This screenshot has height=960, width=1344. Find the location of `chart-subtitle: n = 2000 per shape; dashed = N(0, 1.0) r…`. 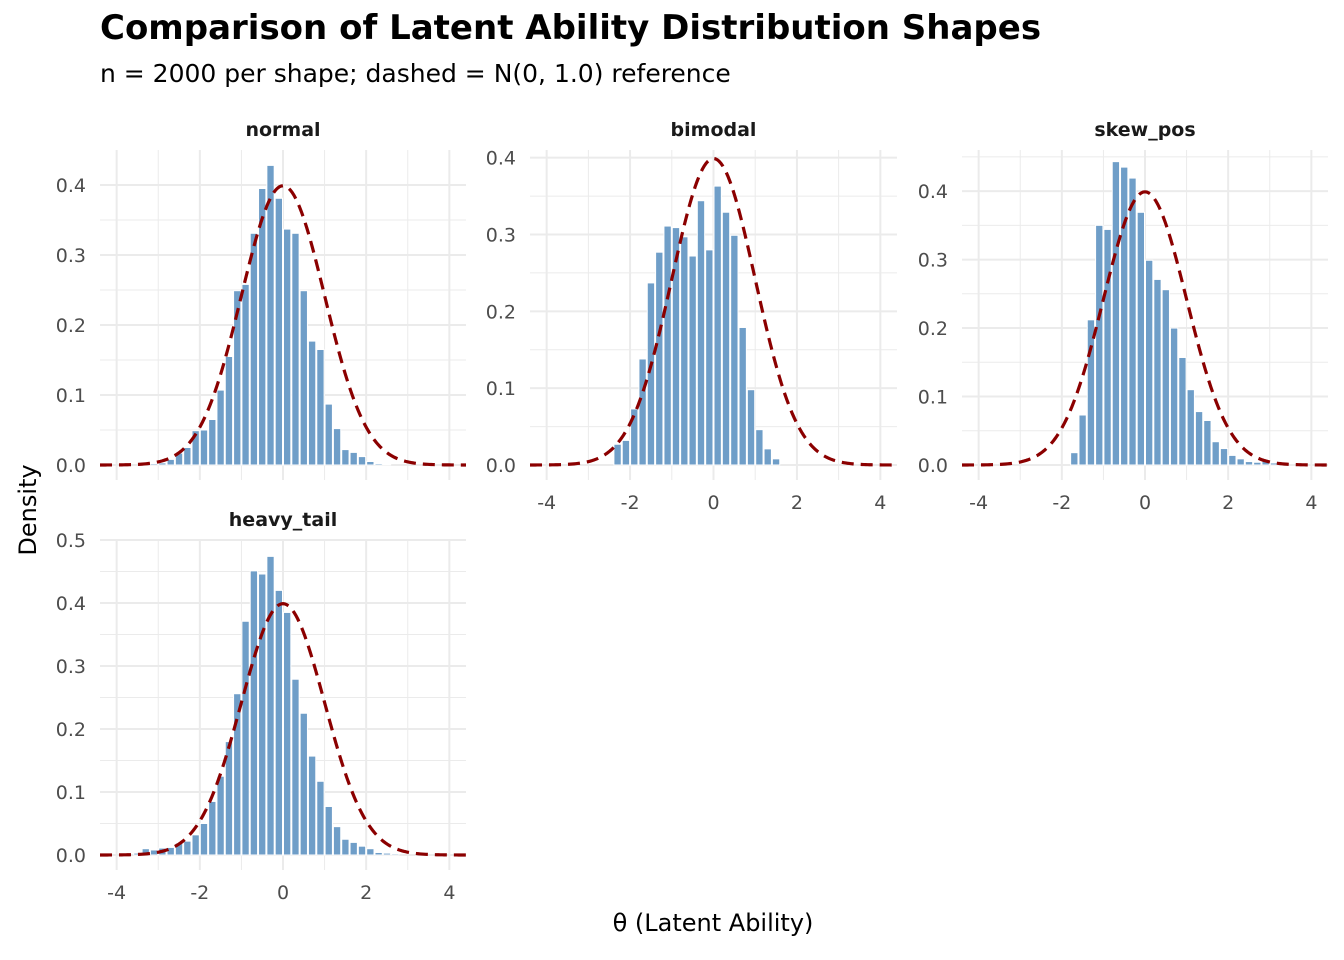

chart-subtitle: n = 2000 per shape; dashed = N(0, 1.0) r… is located at coordinates (415, 73).